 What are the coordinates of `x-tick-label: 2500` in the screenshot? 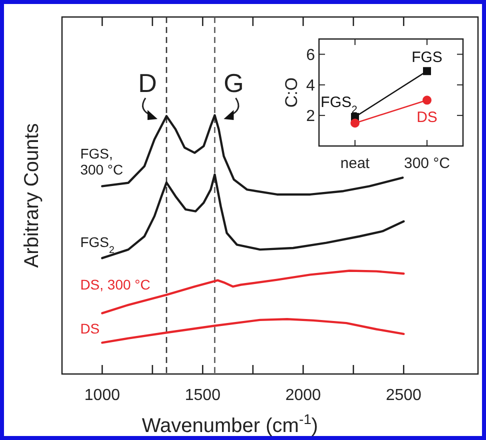 It's located at (404, 395).